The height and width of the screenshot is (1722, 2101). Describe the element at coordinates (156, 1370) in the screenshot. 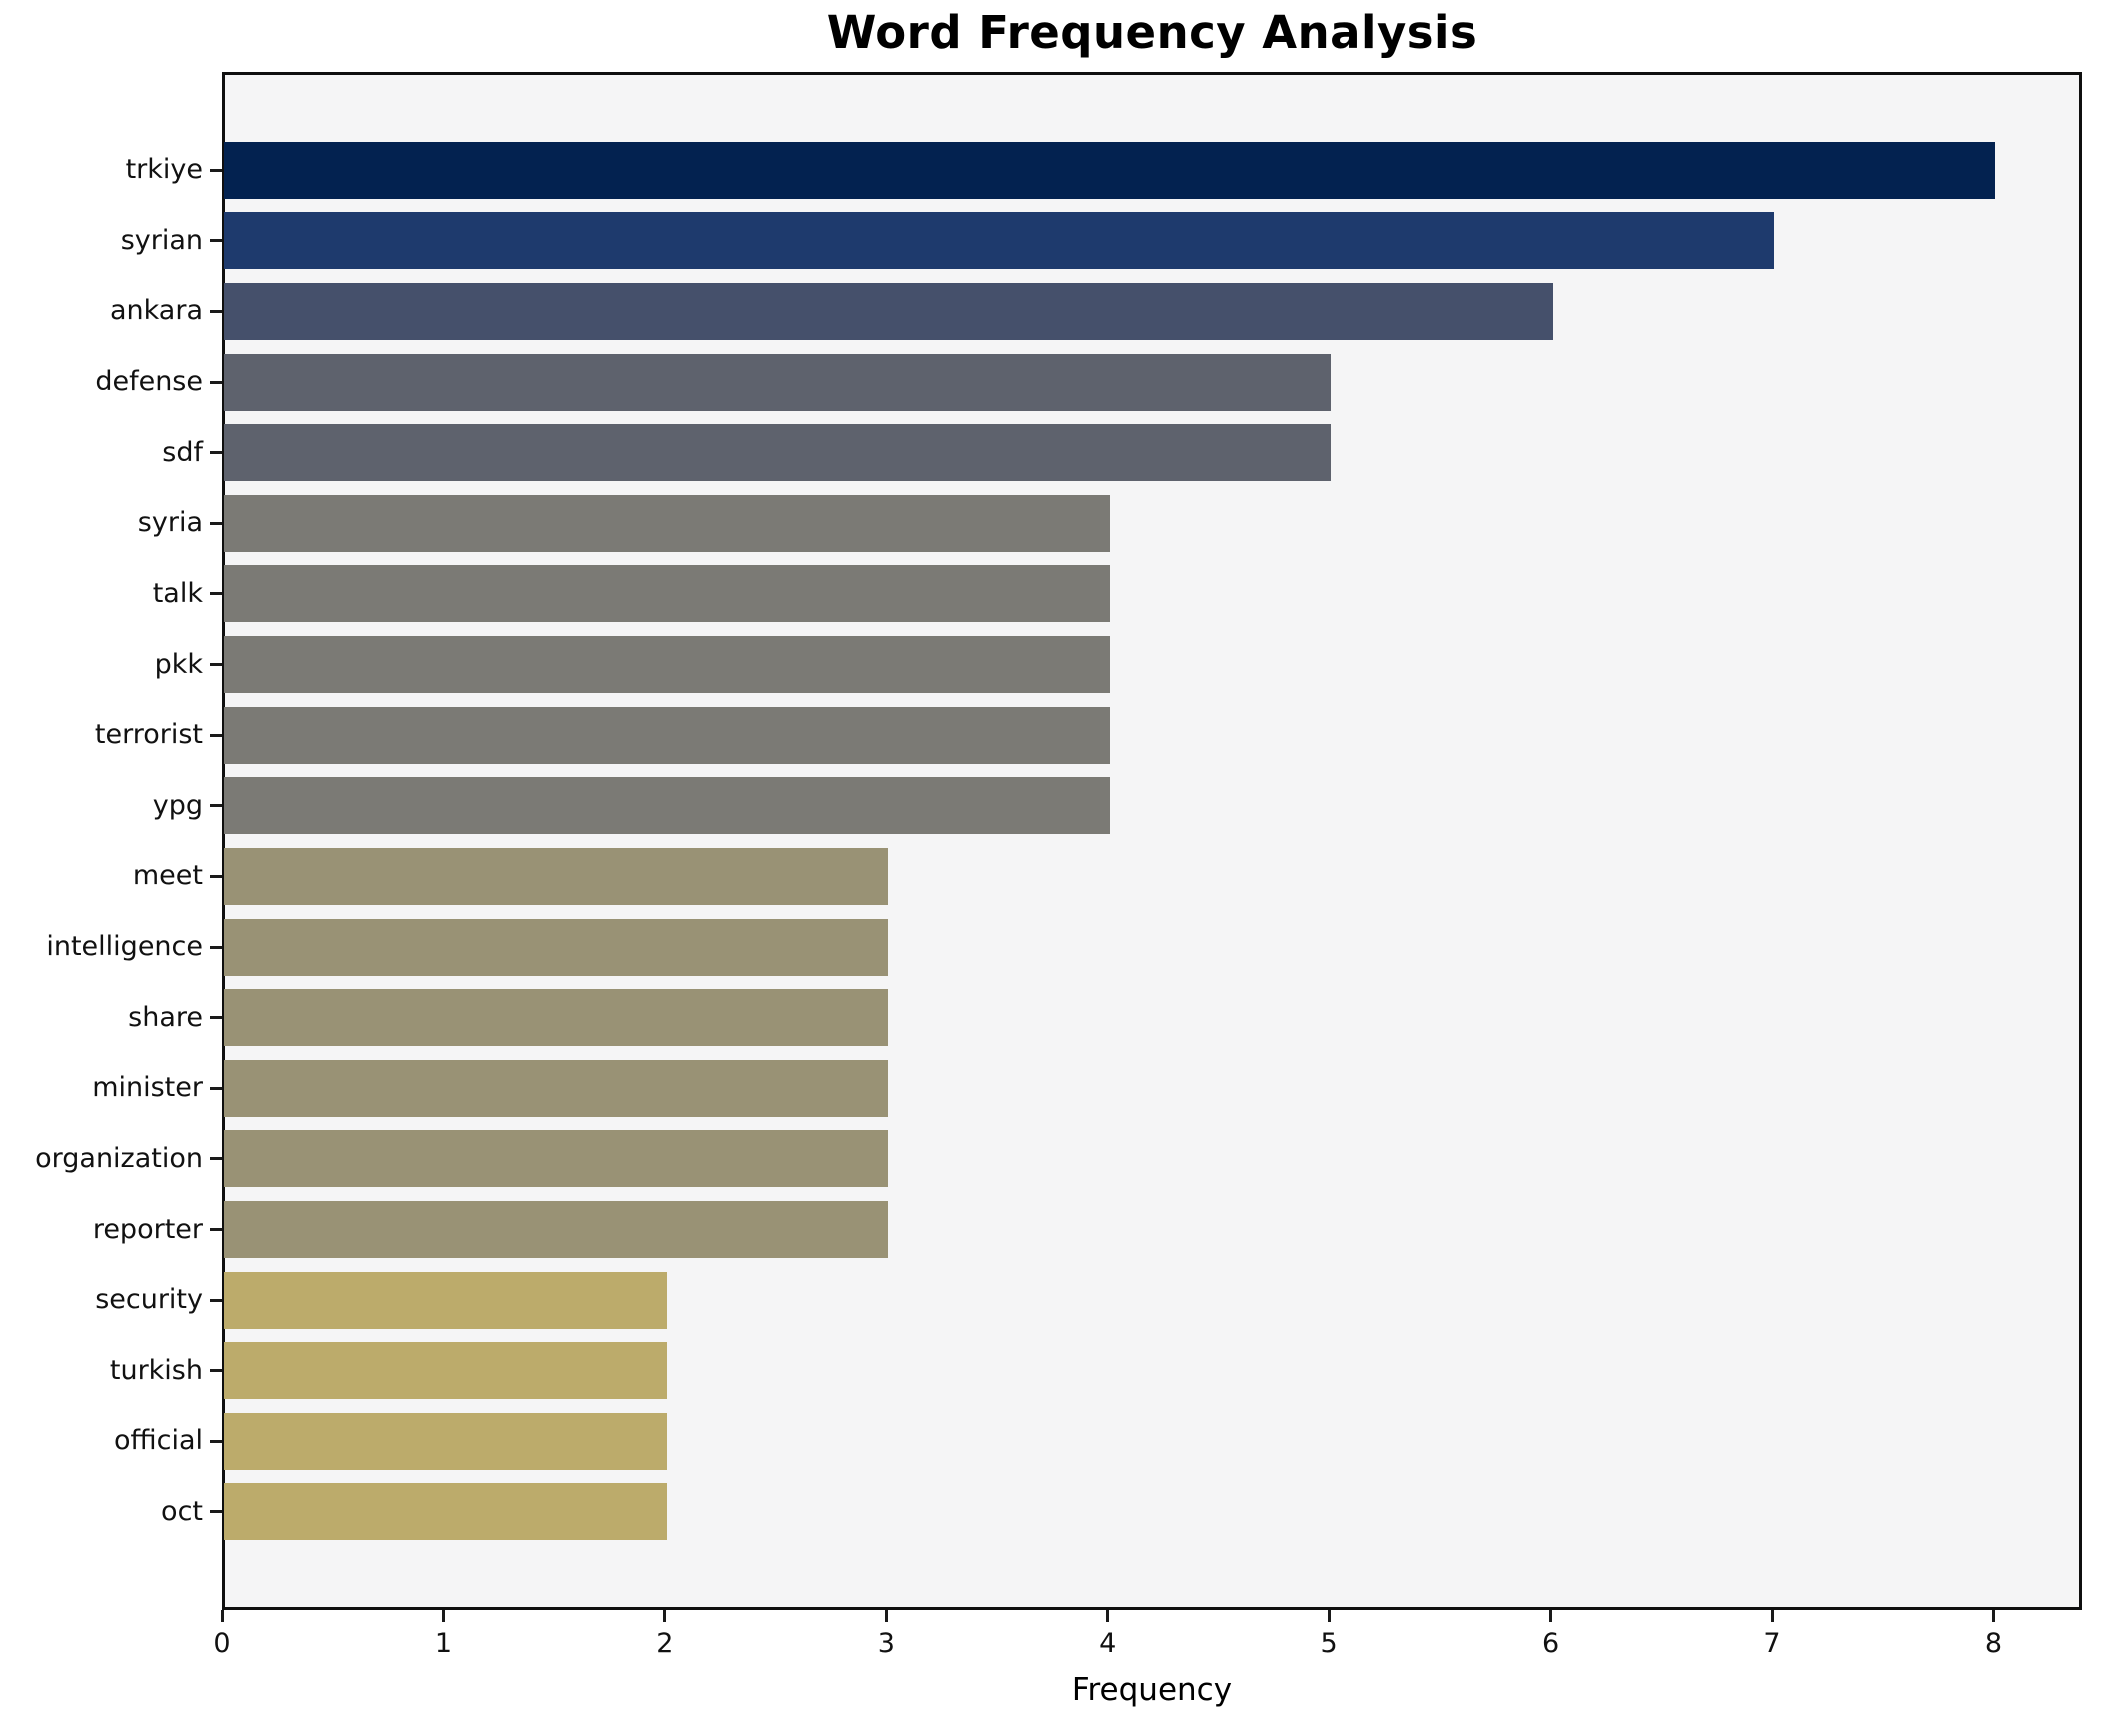

I see `y-tick-label-turkish: turkish` at that location.